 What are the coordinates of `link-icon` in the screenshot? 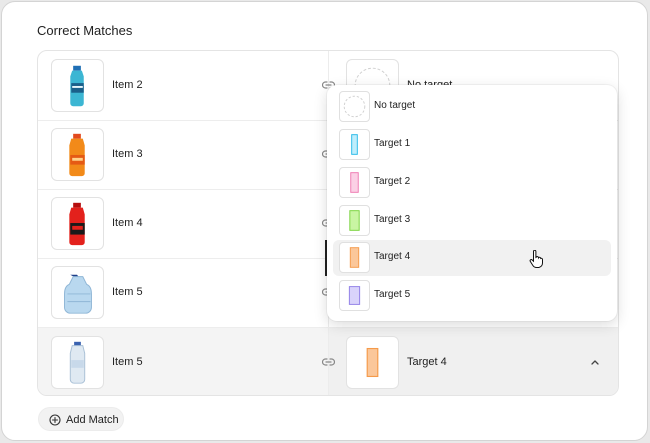 It's located at (328, 362).